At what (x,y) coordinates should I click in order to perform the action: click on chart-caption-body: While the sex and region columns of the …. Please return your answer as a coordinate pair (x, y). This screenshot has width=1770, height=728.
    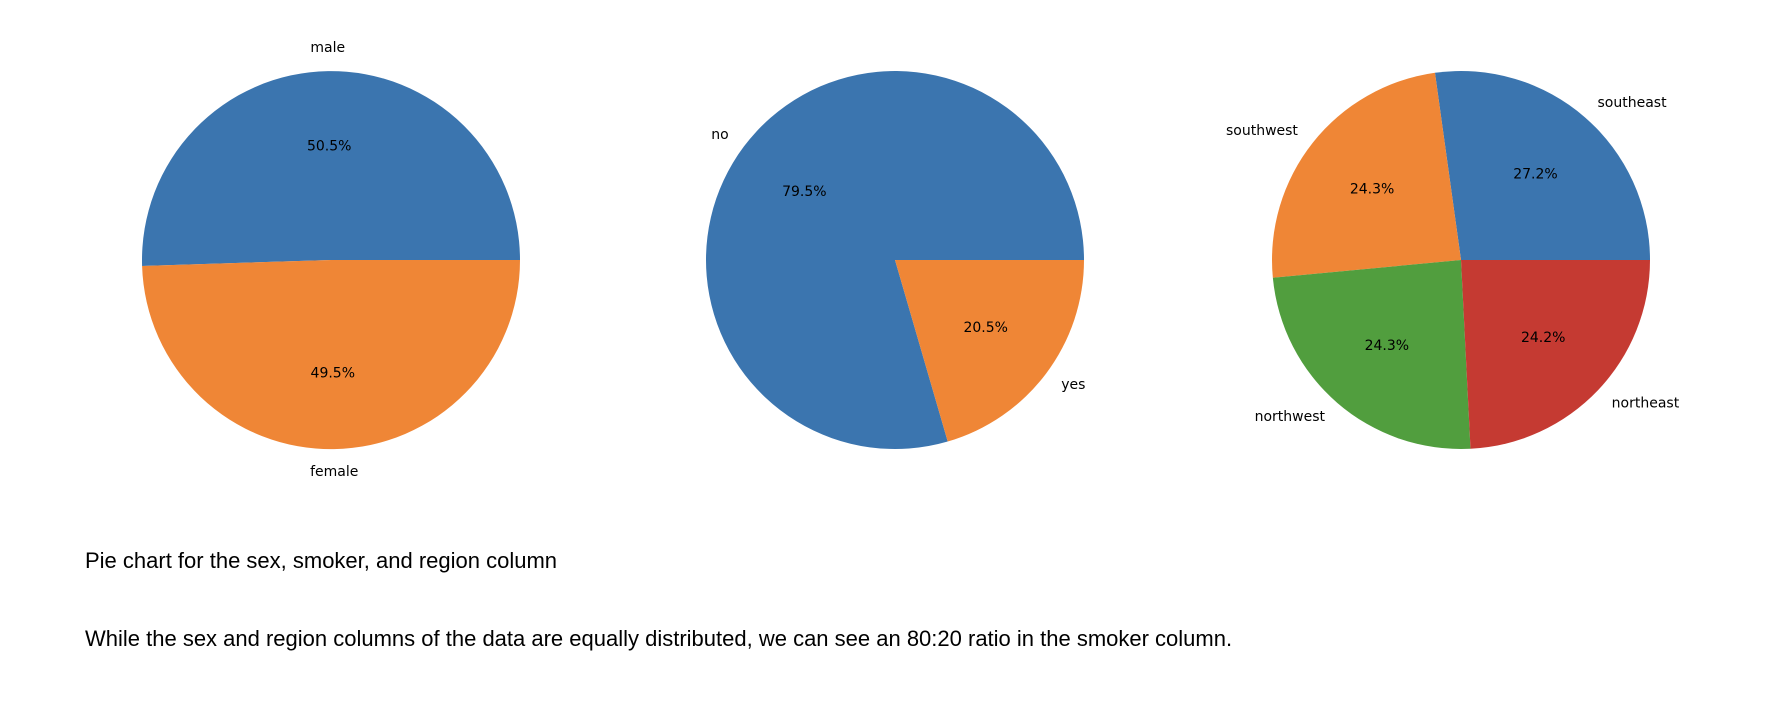
    Looking at the image, I should click on (659, 638).